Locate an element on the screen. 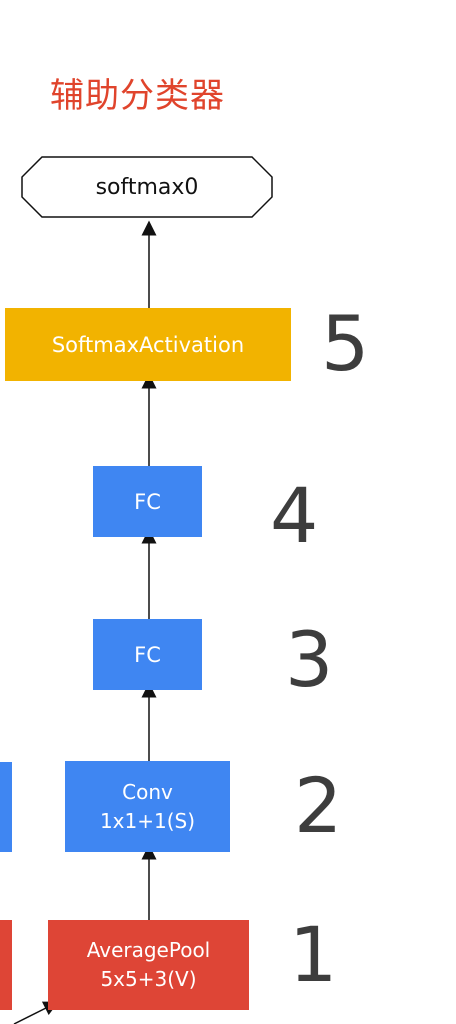  conv-node: Conv 1x1+1(S) is located at coordinates (147, 806).